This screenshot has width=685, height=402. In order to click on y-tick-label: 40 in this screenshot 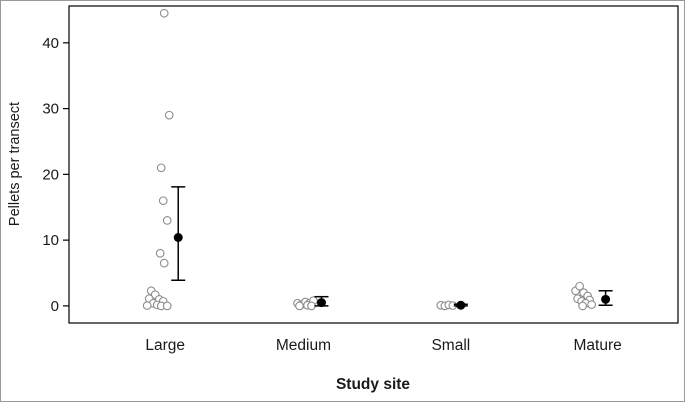, I will do `click(50, 43)`.